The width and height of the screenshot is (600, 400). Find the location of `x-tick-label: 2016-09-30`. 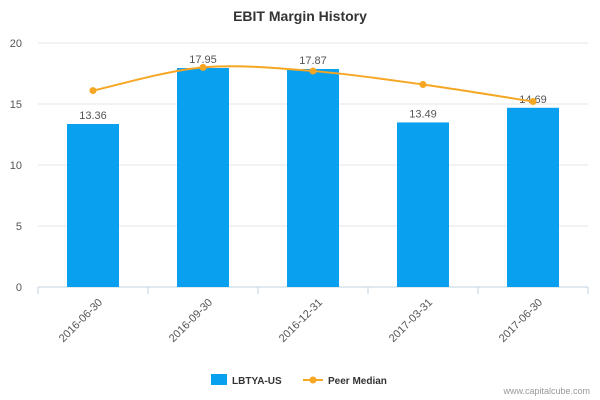

x-tick-label: 2016-09-30 is located at coordinates (191, 321).